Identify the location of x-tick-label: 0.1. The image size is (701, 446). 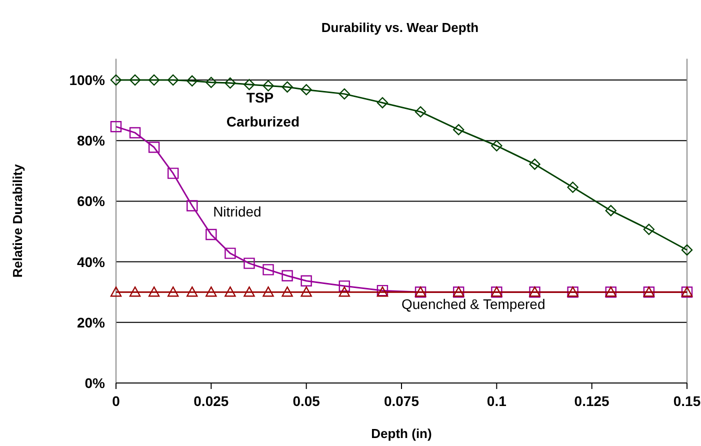
(496, 401).